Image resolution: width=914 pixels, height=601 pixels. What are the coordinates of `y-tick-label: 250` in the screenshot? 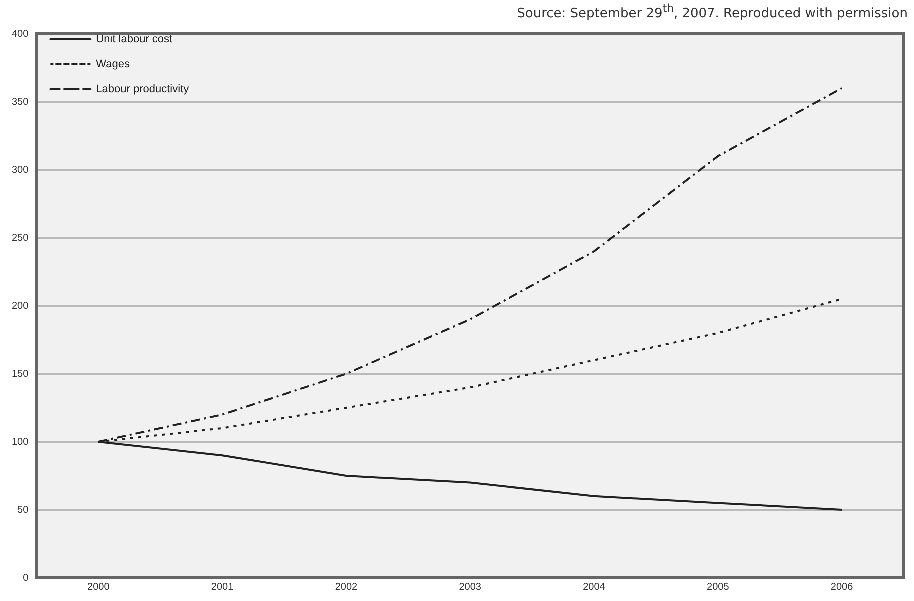 It's located at (21, 238).